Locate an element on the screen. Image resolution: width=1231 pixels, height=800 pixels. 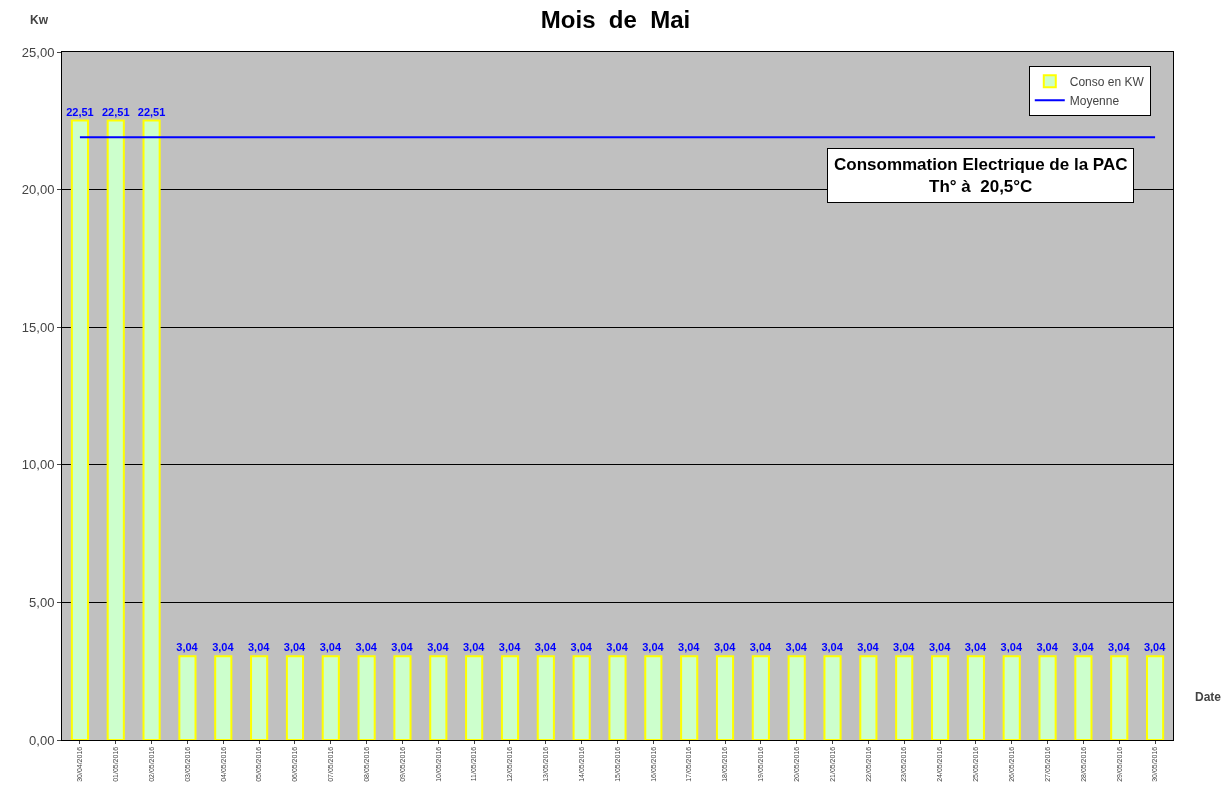
y-tick-label: 25,00 is located at coordinates (38, 52).